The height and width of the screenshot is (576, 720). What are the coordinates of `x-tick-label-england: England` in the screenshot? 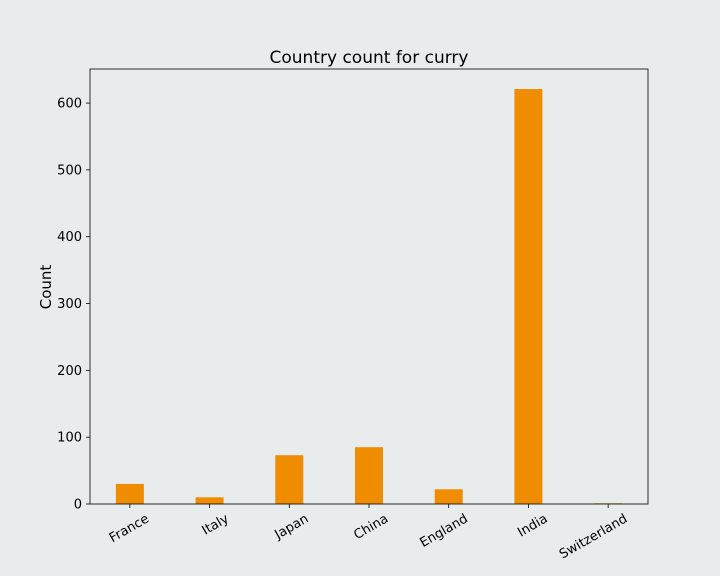 It's located at (444, 530).